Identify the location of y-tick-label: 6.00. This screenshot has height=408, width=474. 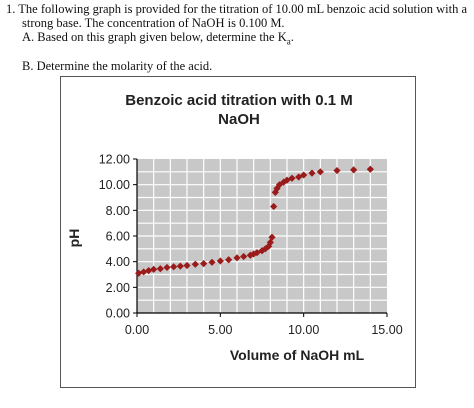
(118, 237).